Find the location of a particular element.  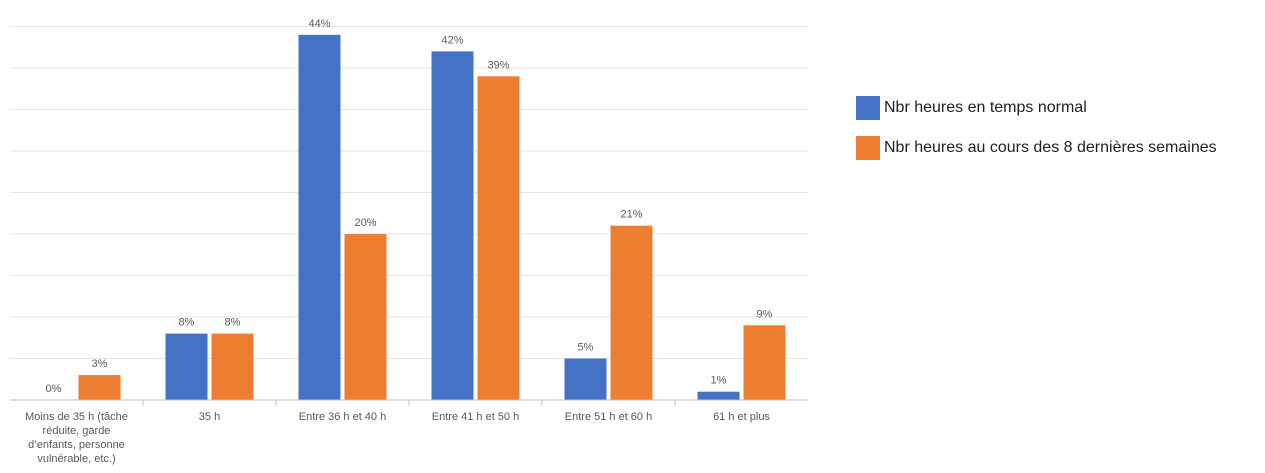

data-label-series-2-cat-1: 3% is located at coordinates (100, 364).